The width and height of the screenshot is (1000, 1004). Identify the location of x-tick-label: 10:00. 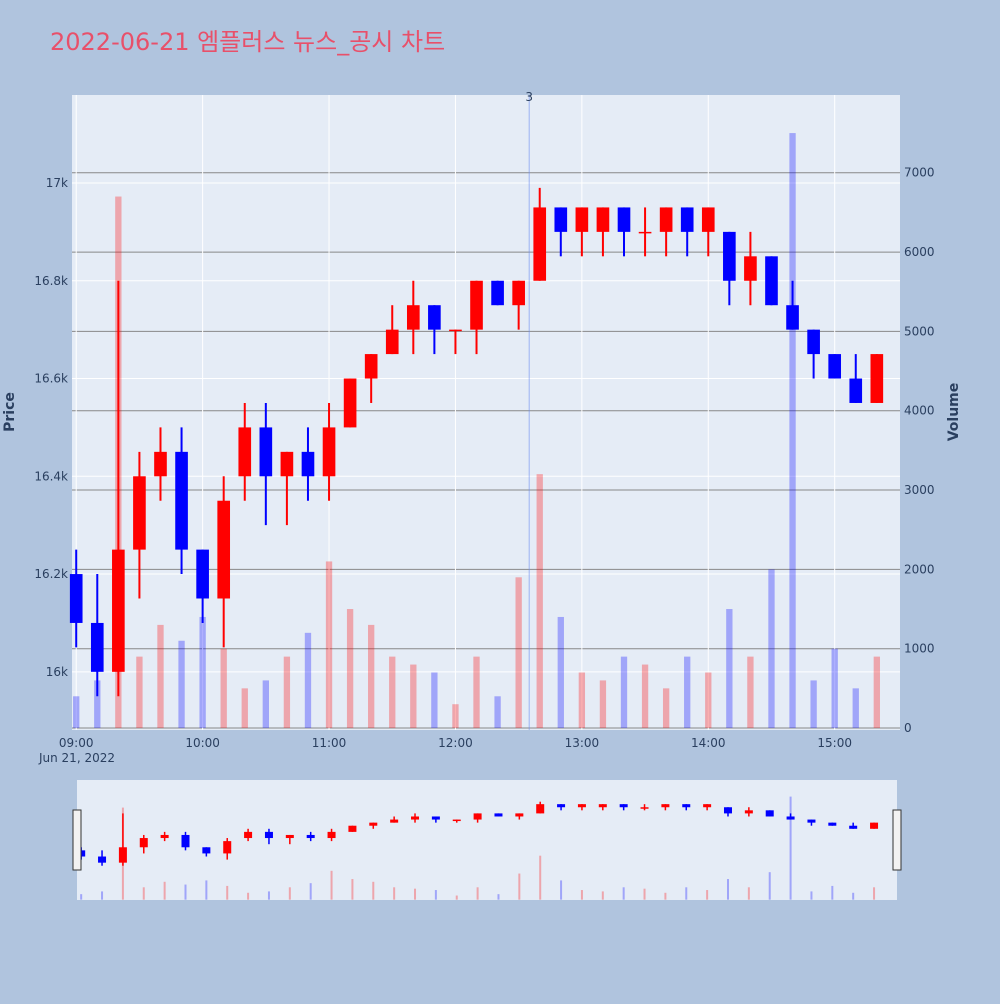
(202, 743).